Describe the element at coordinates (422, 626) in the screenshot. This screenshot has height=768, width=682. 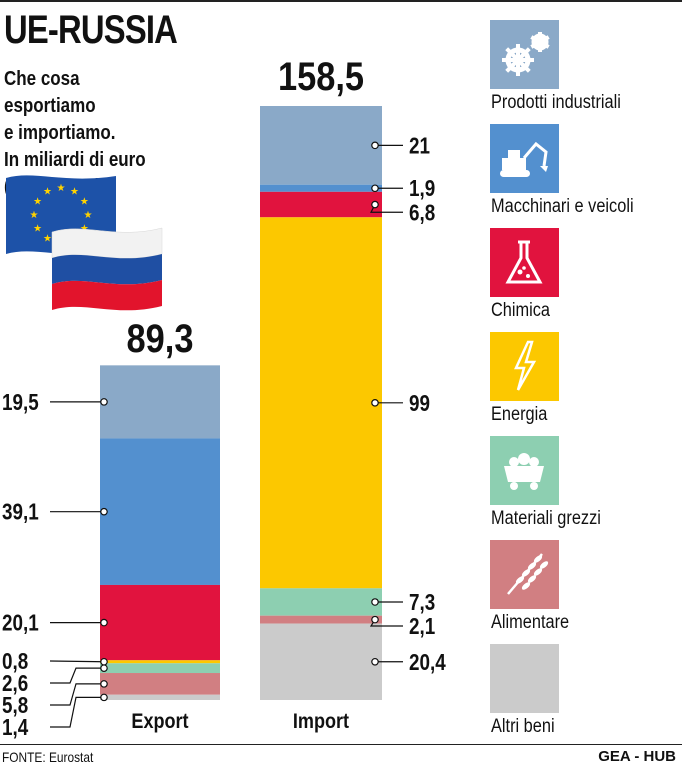
I see `label-import-alimentare: 2,1` at that location.